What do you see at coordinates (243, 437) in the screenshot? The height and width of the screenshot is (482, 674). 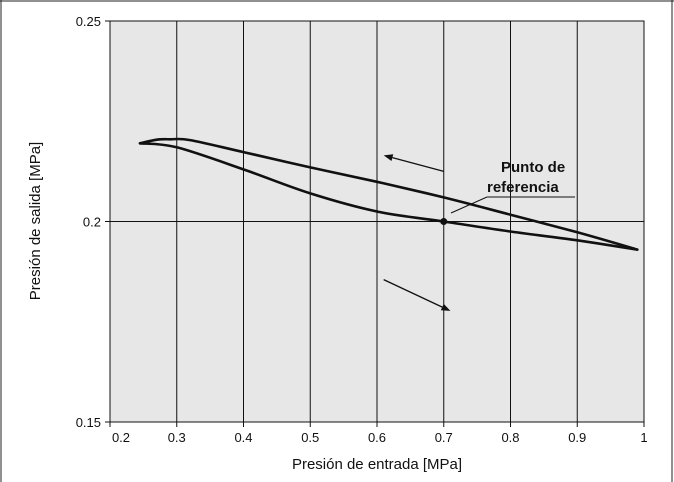 I see `x-tick-label-2: 0.4` at bounding box center [243, 437].